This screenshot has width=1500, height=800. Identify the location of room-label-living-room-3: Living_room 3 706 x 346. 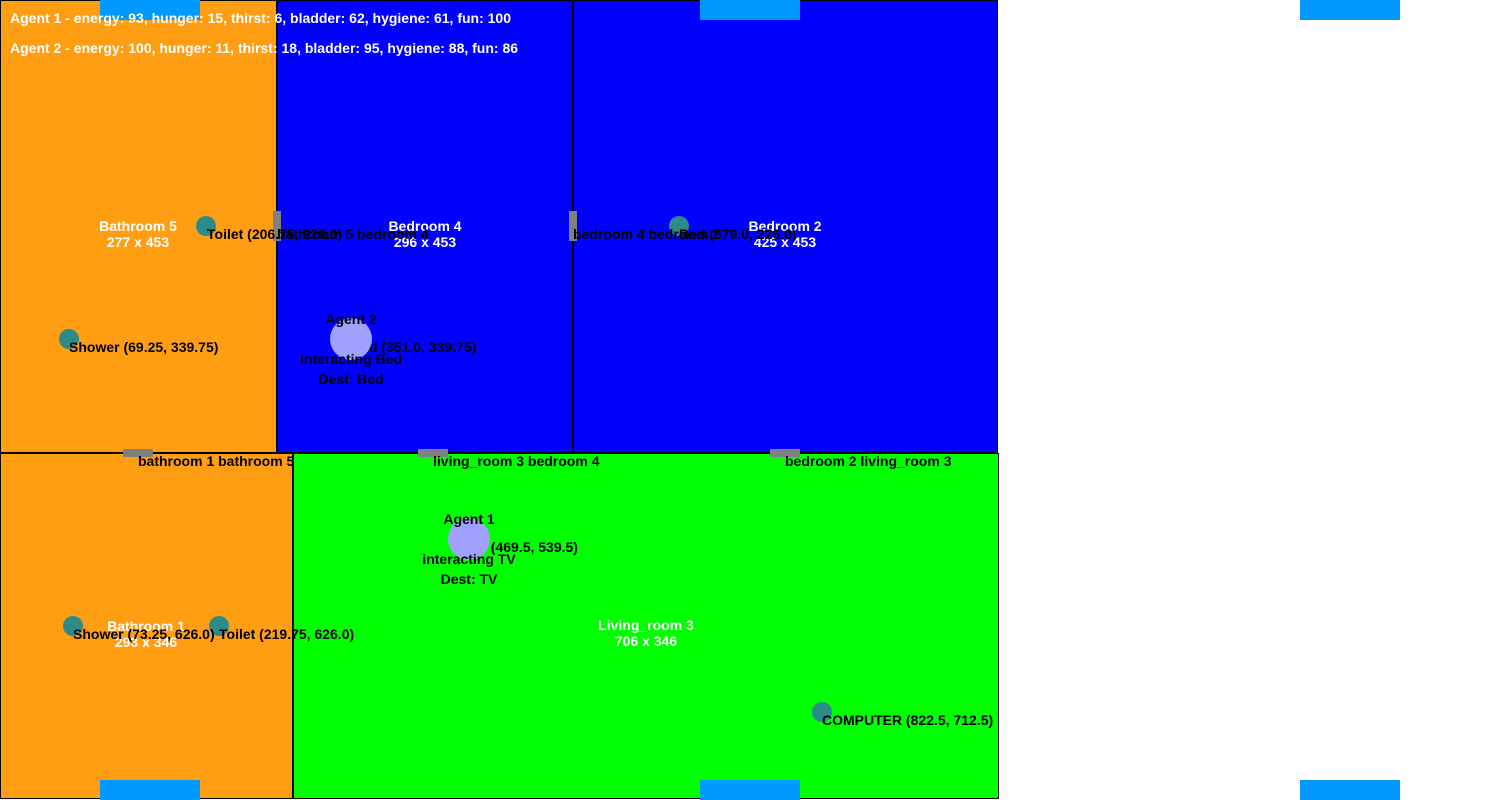
(646, 633).